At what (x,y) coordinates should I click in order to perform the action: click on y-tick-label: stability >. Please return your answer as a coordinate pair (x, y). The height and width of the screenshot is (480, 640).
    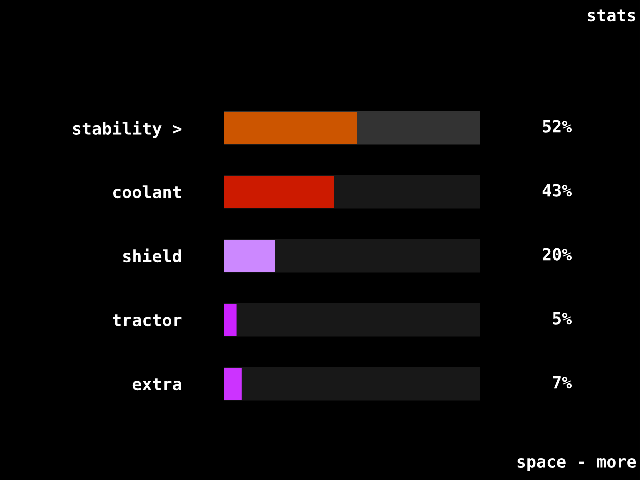
    Looking at the image, I should click on (127, 129).